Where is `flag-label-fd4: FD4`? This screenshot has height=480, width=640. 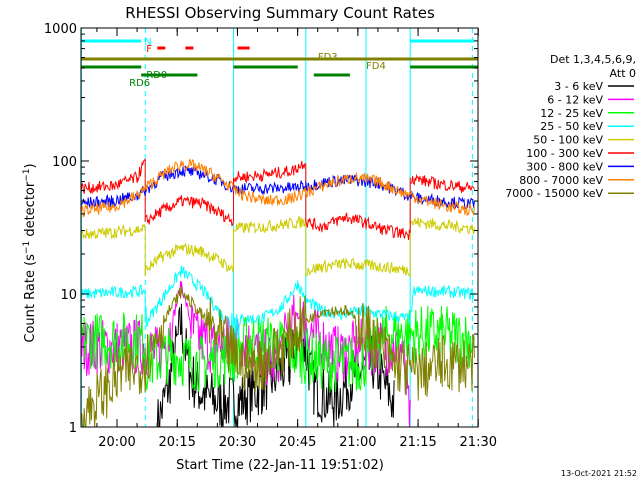 flag-label-fd4: FD4 is located at coordinates (376, 66).